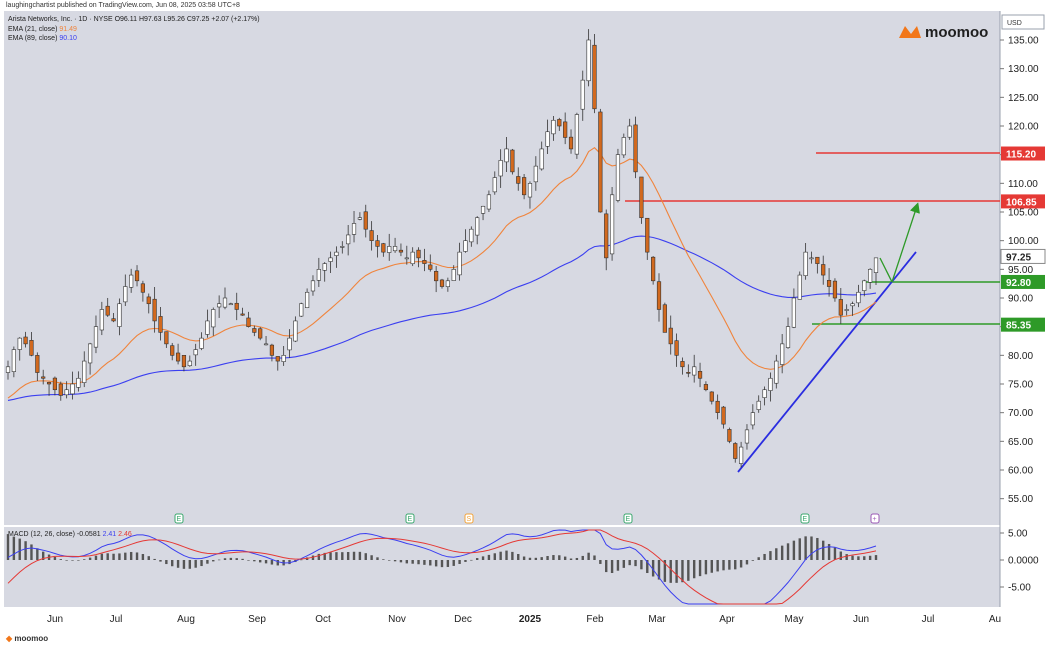  I want to click on currency-box, so click(1023, 22).